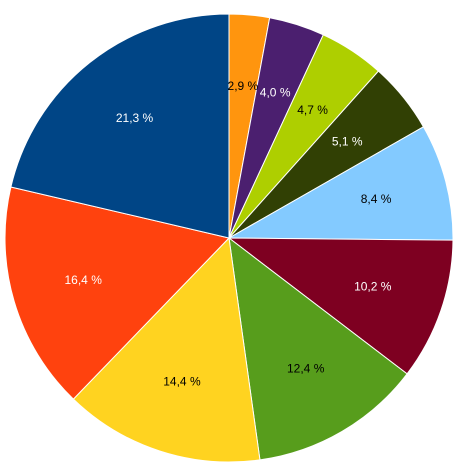 This screenshot has height=476, width=458. I want to click on slice-data-label: 5,1 %, so click(347, 142).